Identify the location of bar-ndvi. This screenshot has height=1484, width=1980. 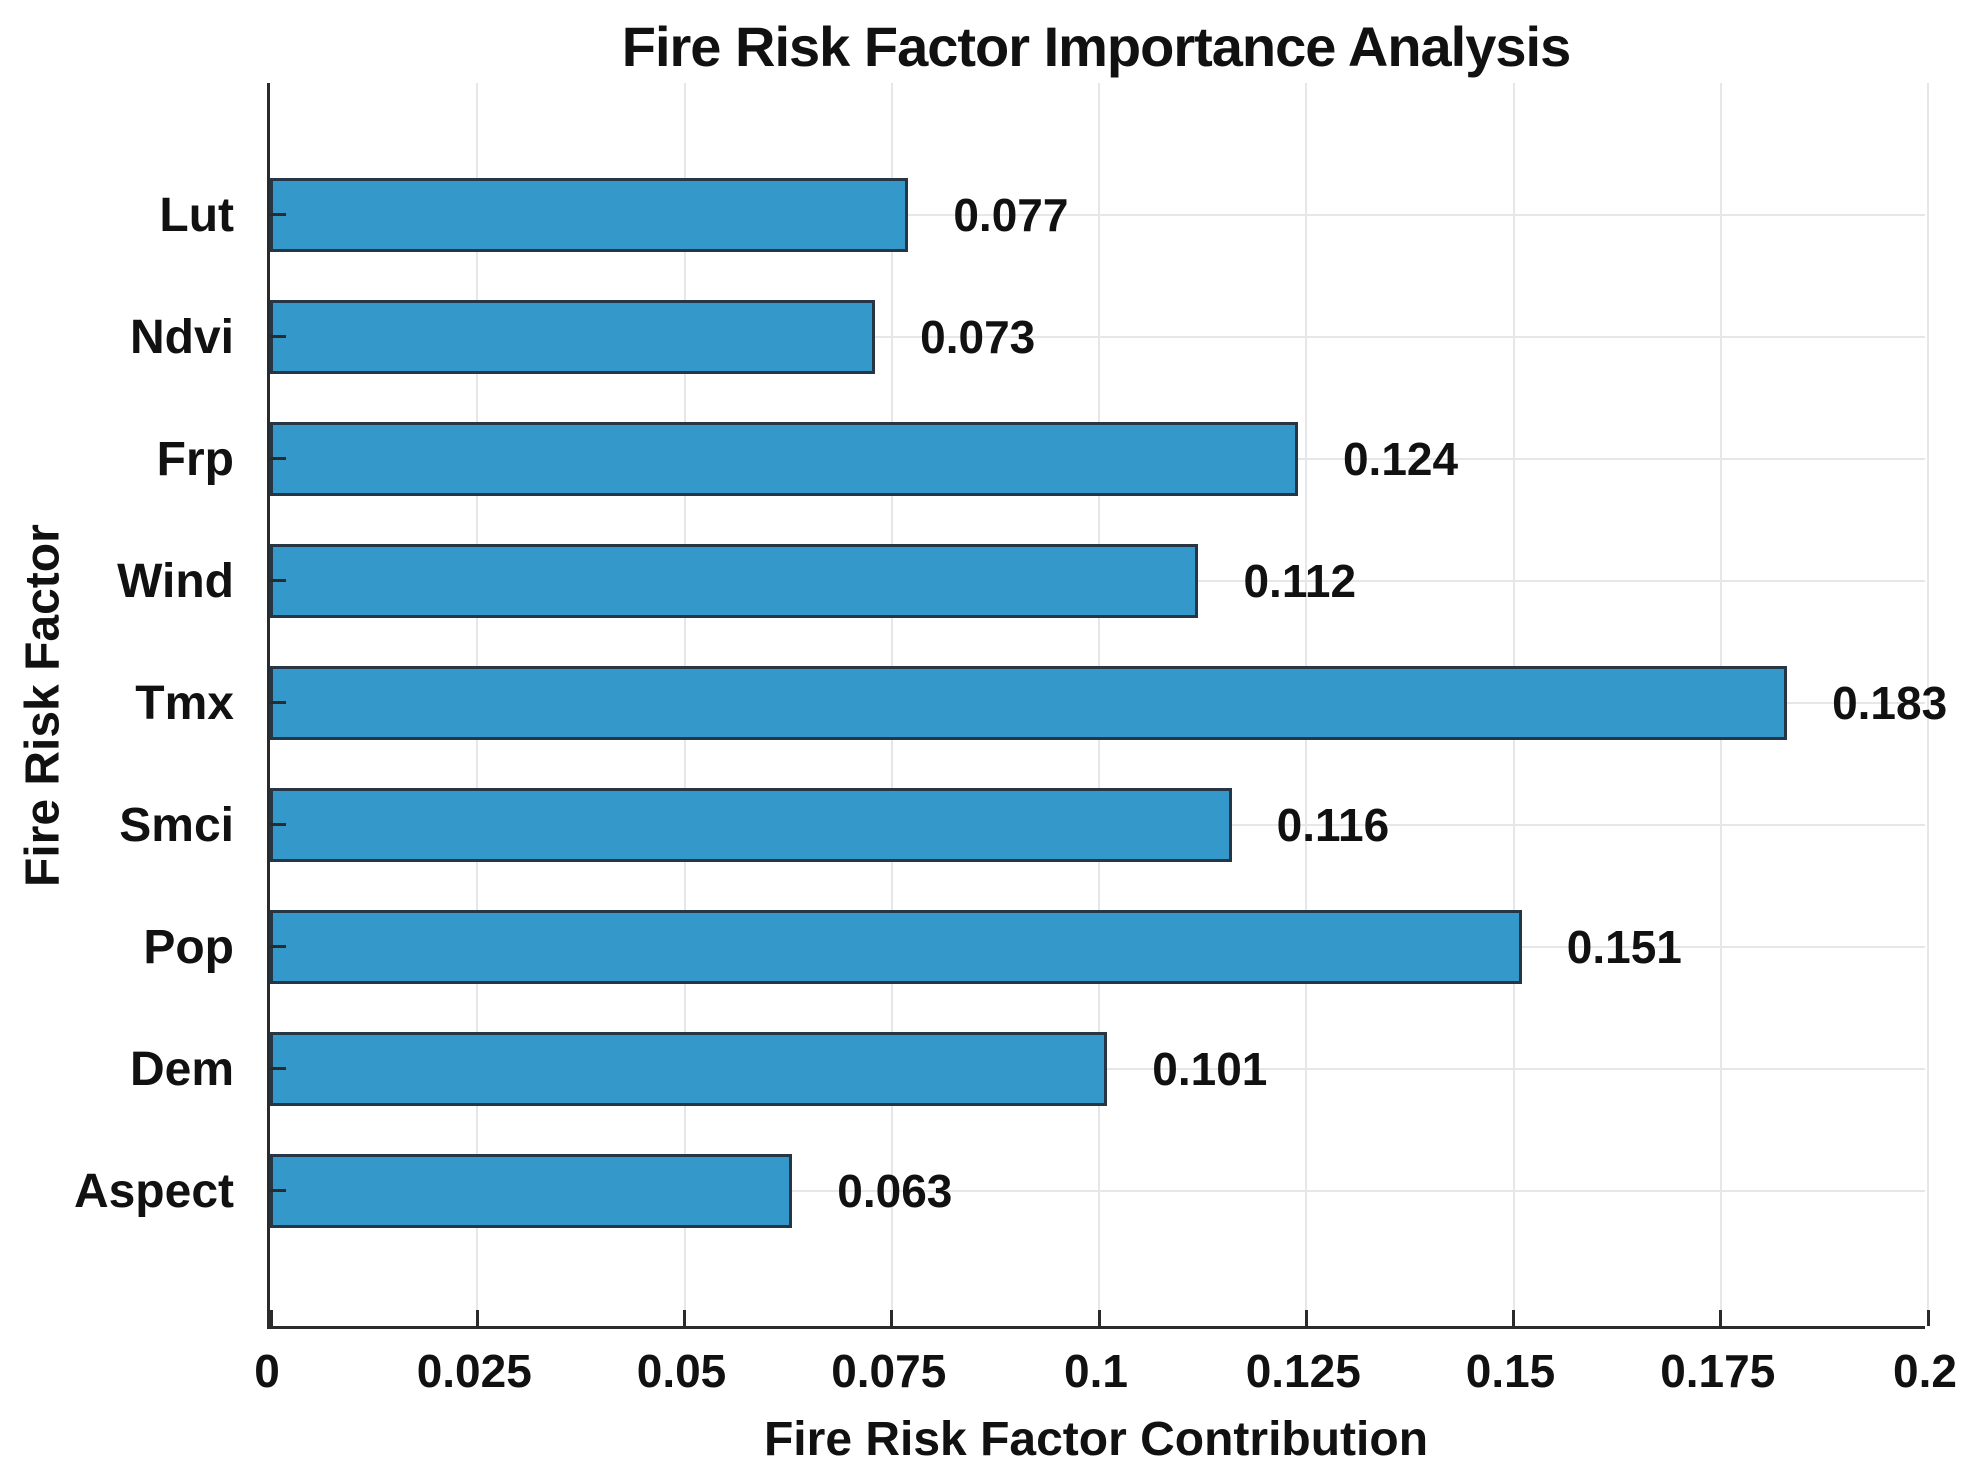
(573, 337).